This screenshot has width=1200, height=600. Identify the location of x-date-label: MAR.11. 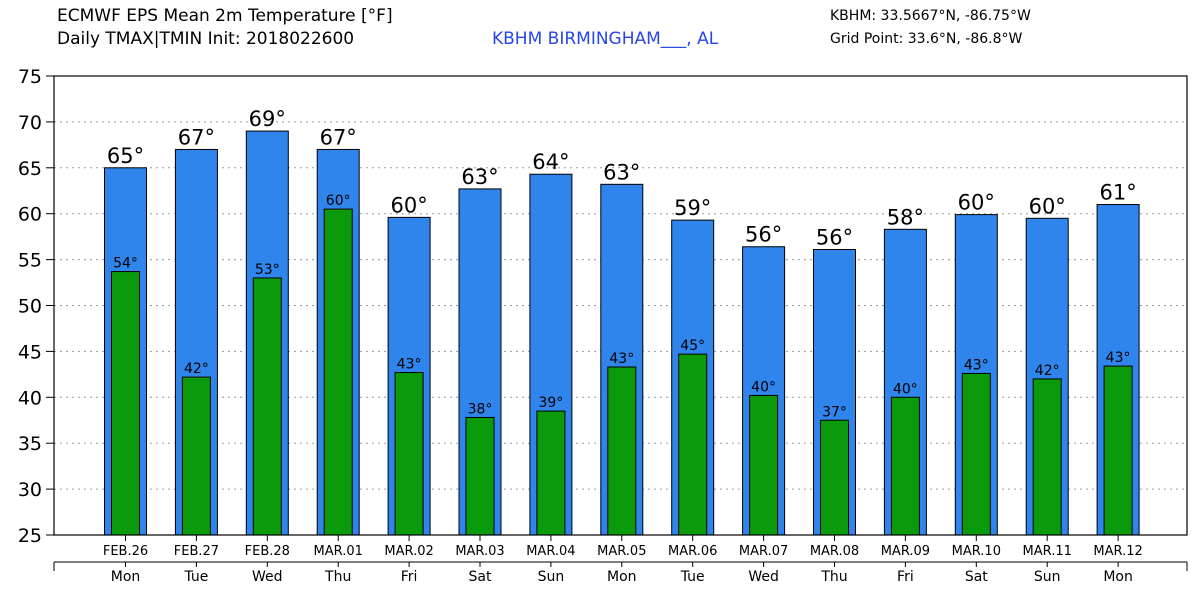
(1047, 551).